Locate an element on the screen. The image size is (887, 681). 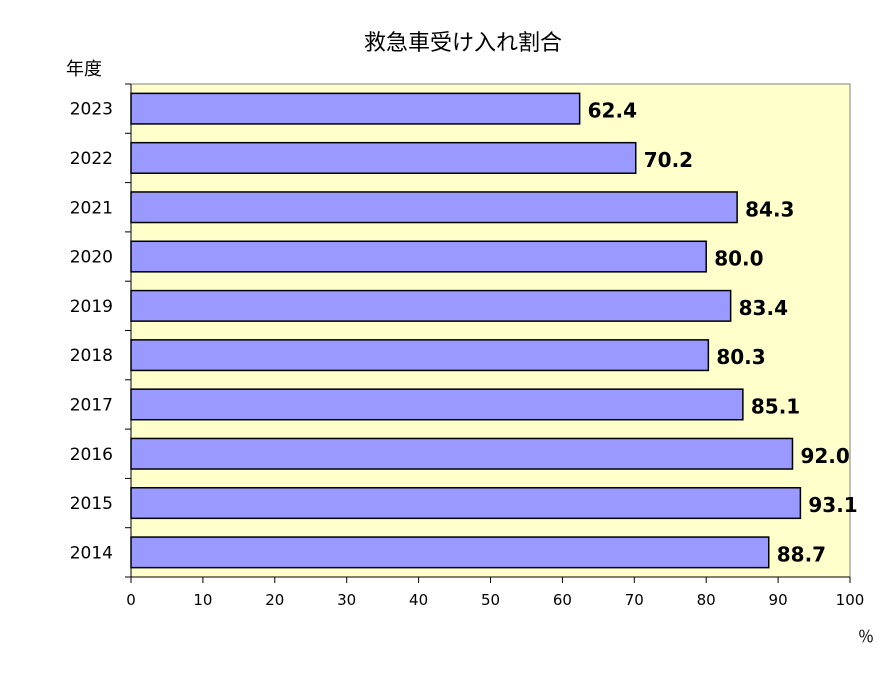
x-tick-label: 60 is located at coordinates (562, 600).